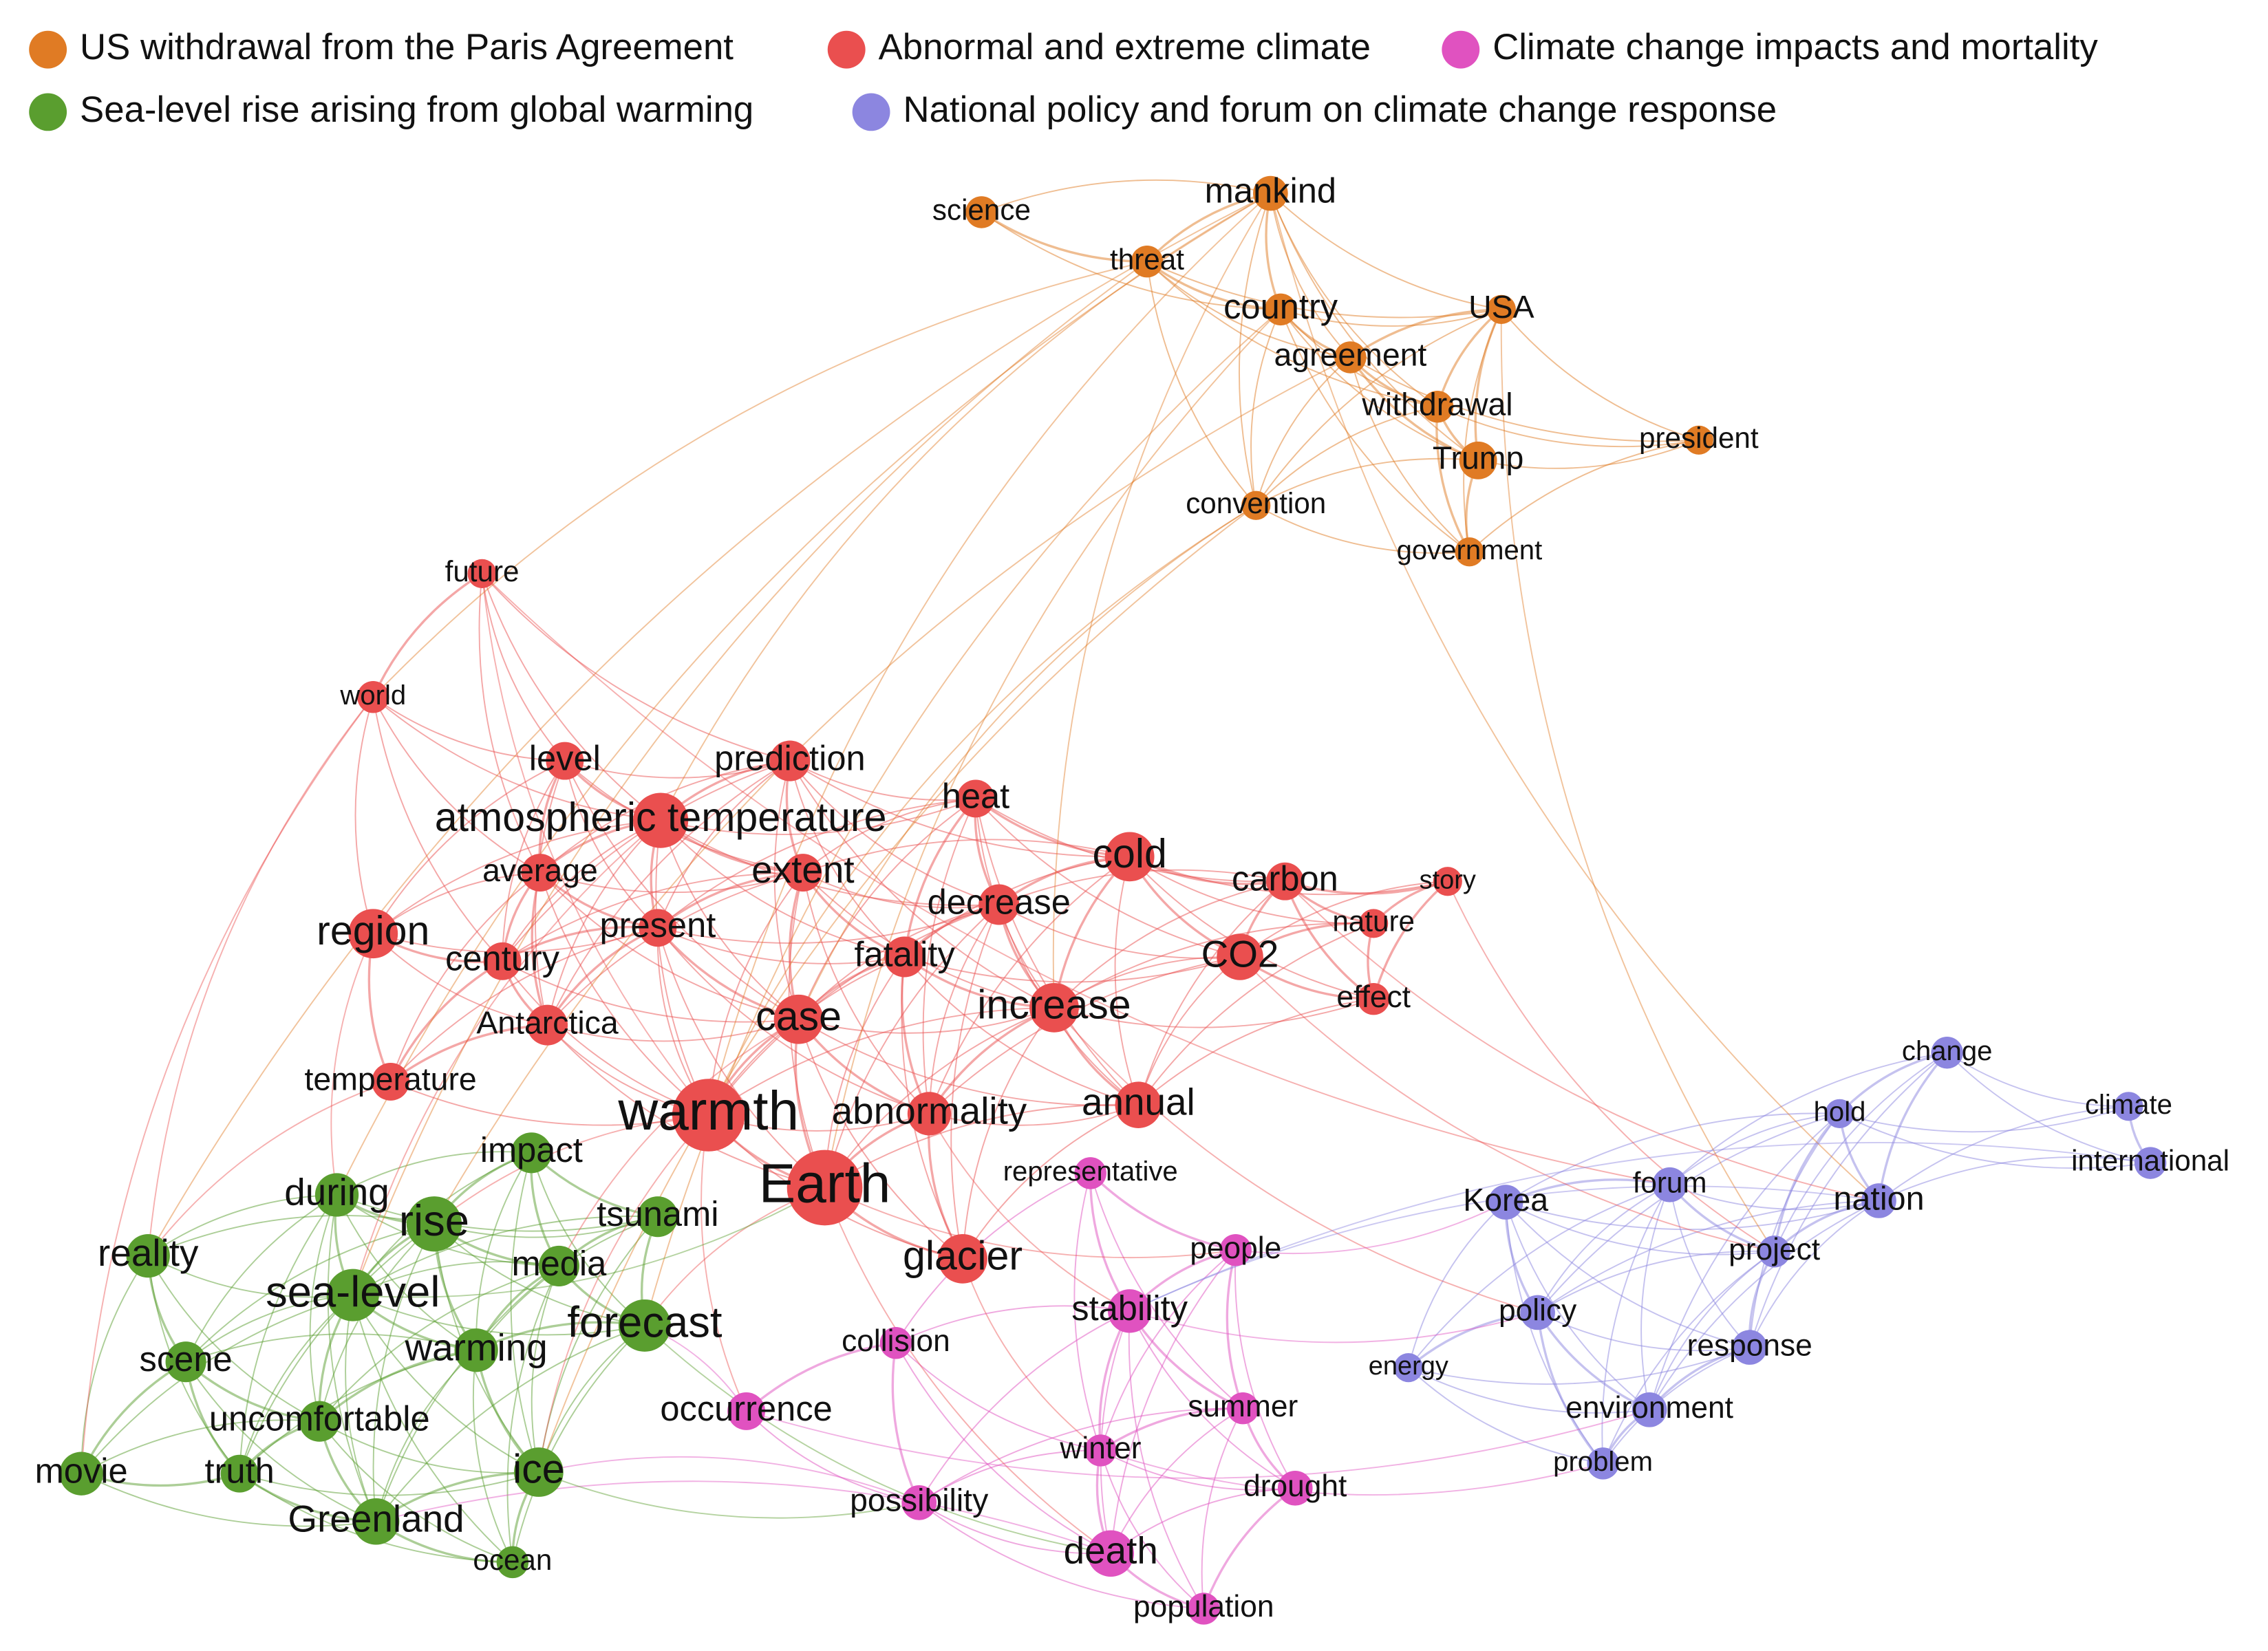  What do you see at coordinates (1373, 921) in the screenshot?
I see `node-label: nature` at bounding box center [1373, 921].